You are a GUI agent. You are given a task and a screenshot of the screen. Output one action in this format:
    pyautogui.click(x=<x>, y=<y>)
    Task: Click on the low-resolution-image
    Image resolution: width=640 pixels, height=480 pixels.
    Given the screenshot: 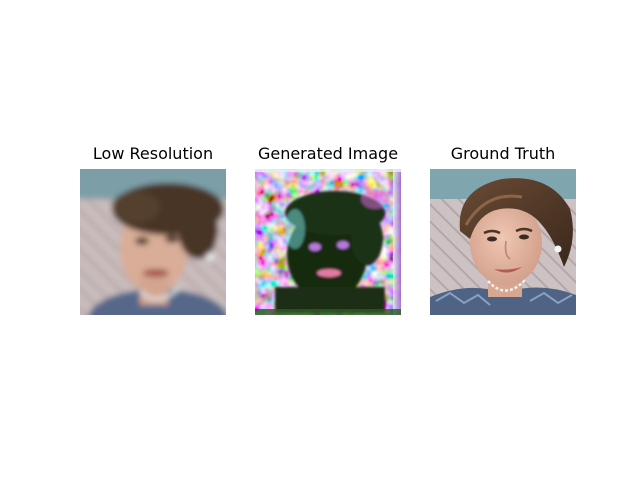 What is the action you would take?
    pyautogui.click(x=153, y=242)
    